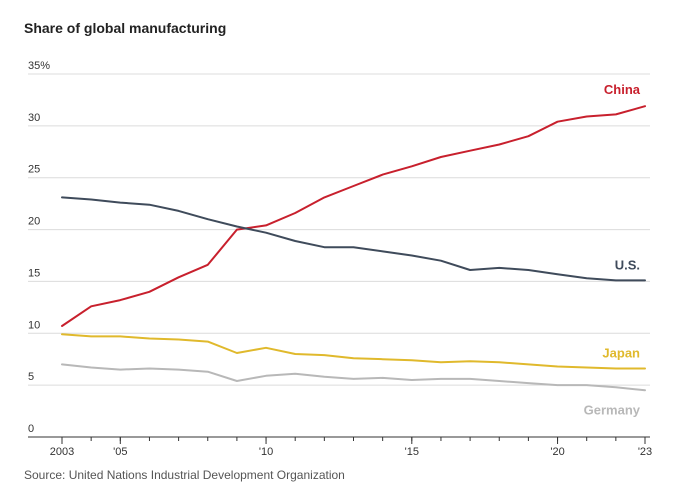 This screenshot has height=499, width=679. Describe the element at coordinates (39, 247) in the screenshot. I see `y-axis-ticks: 0 5 10 15 20 25 30 35%` at that location.